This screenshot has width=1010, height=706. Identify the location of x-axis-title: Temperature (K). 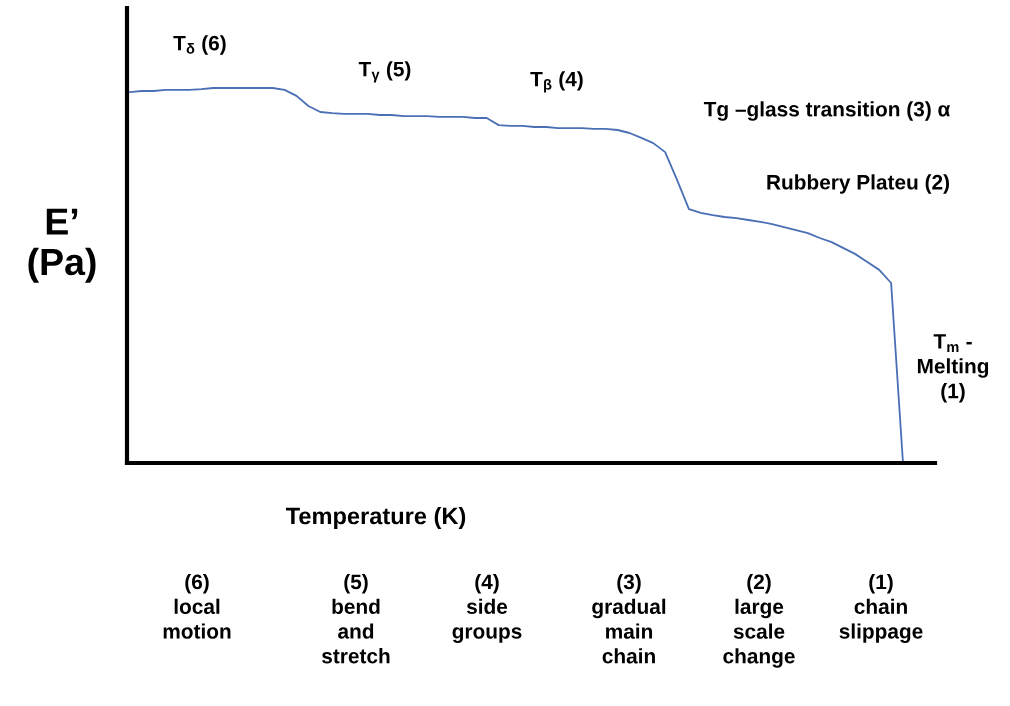
(375, 517).